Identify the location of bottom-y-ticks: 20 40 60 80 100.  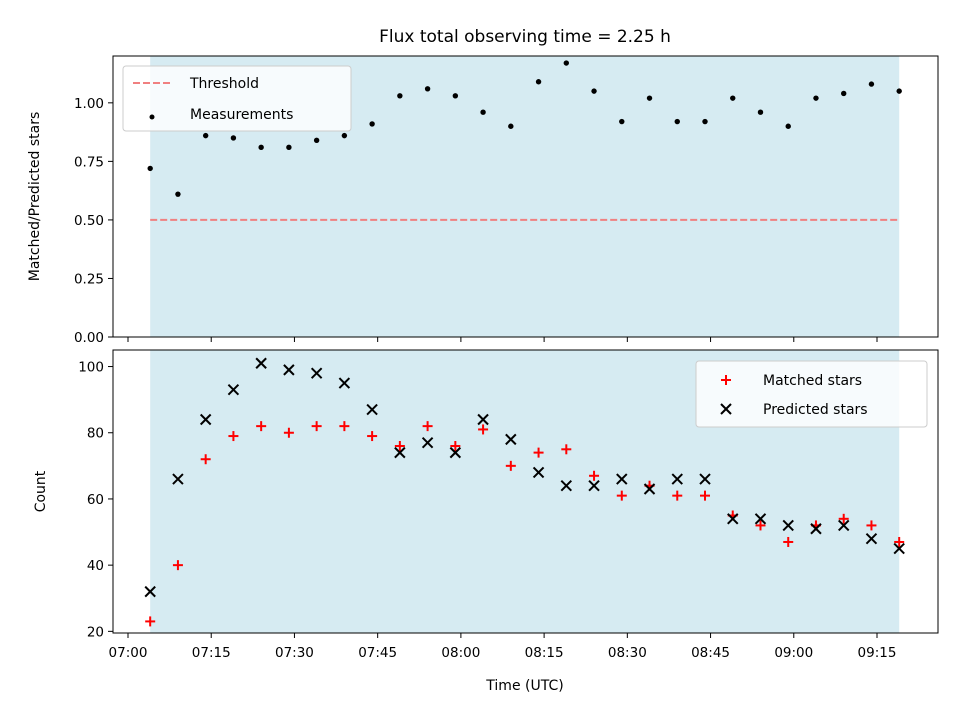
(95, 500).